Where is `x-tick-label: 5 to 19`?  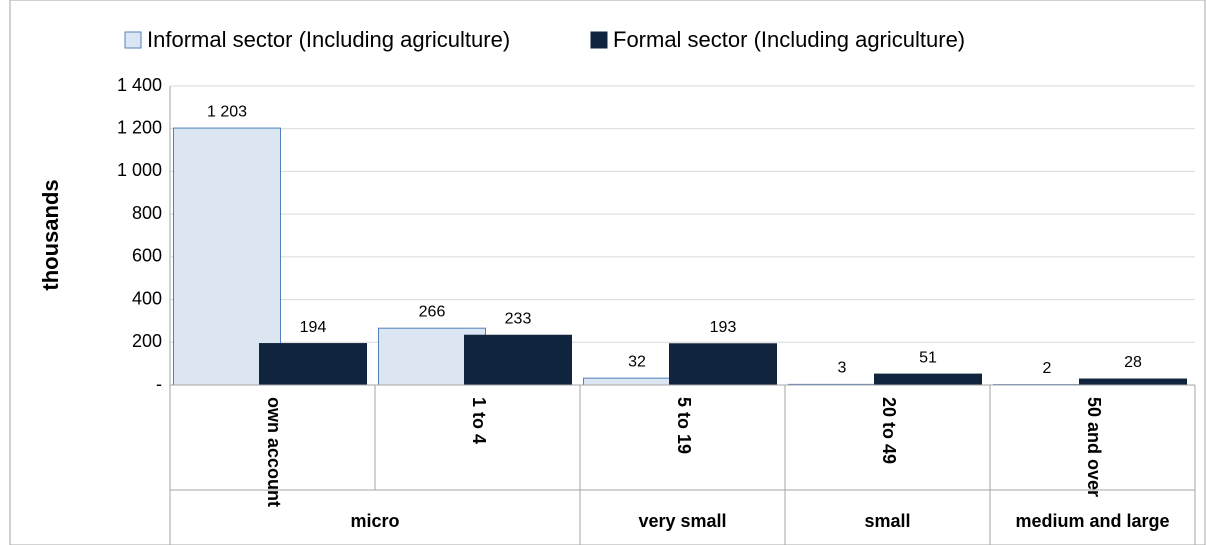
x-tick-label: 5 to 19 is located at coordinates (684, 425).